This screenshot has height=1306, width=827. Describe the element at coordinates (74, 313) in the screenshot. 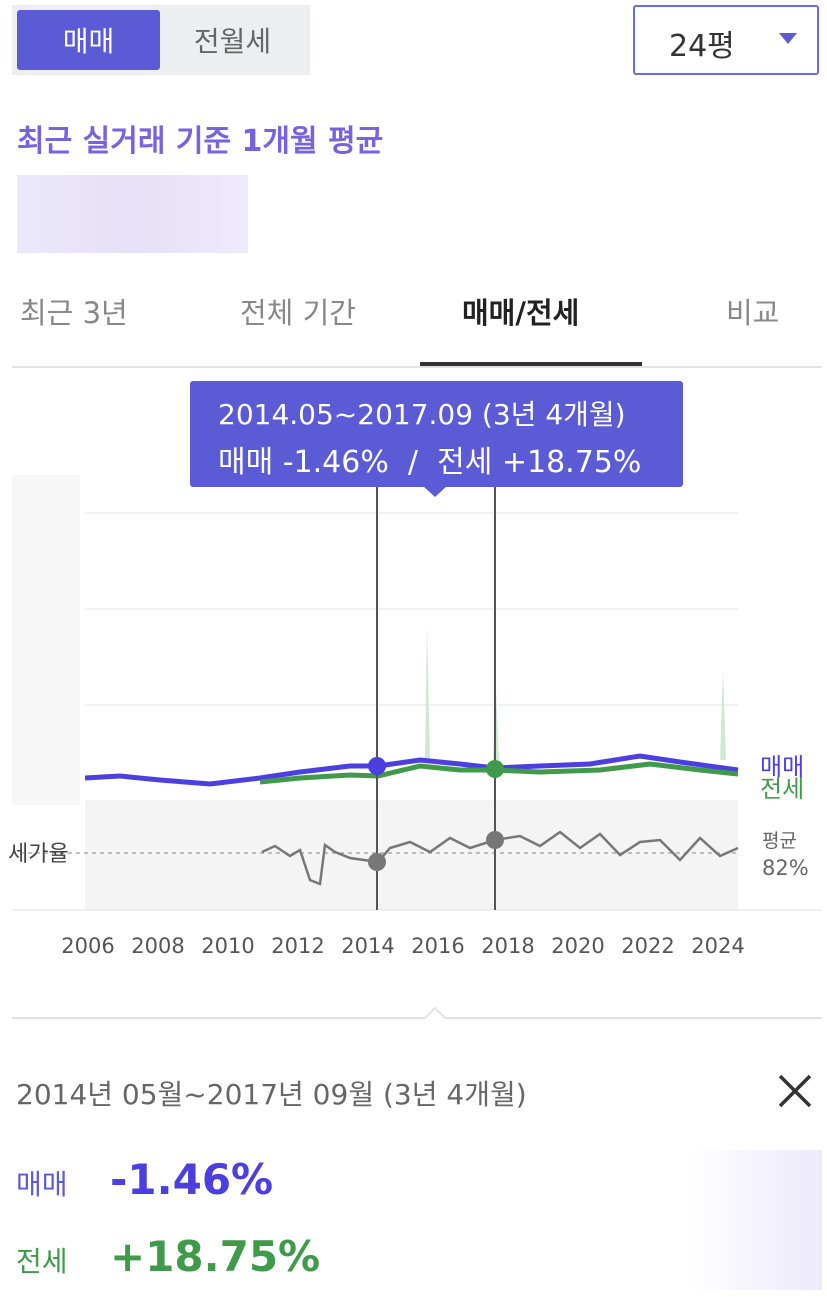

I see `period-tab: 최근 3년` at that location.